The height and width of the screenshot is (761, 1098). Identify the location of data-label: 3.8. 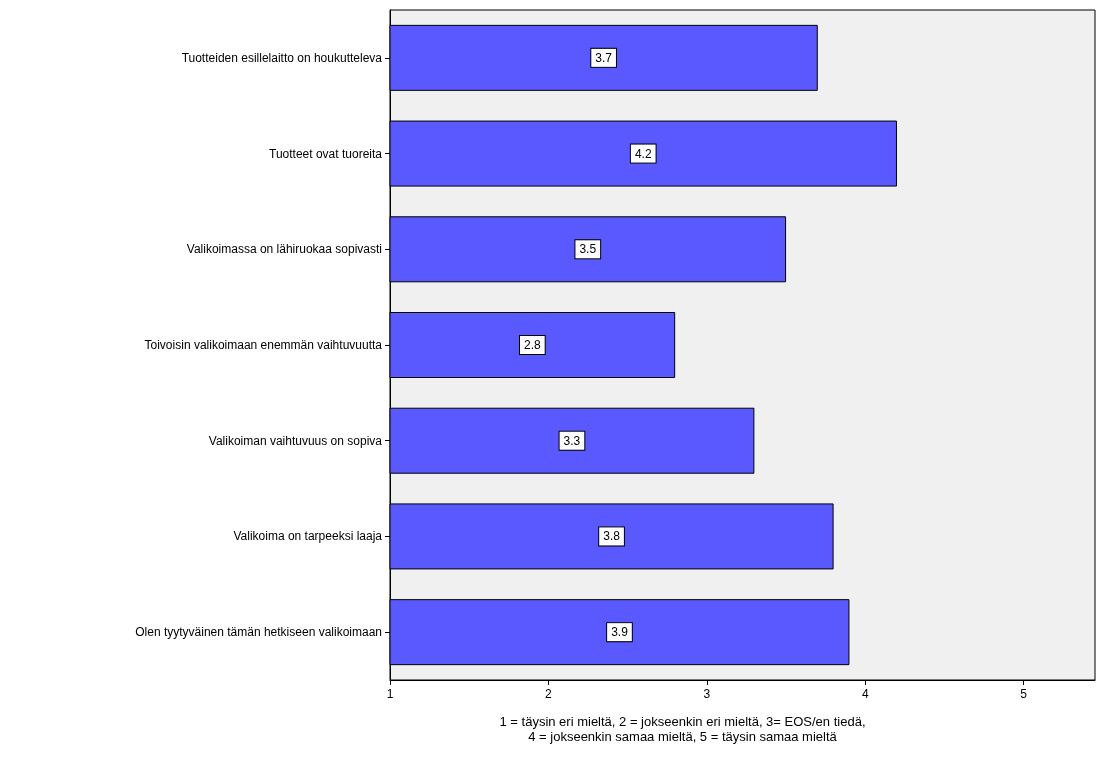
(612, 536).